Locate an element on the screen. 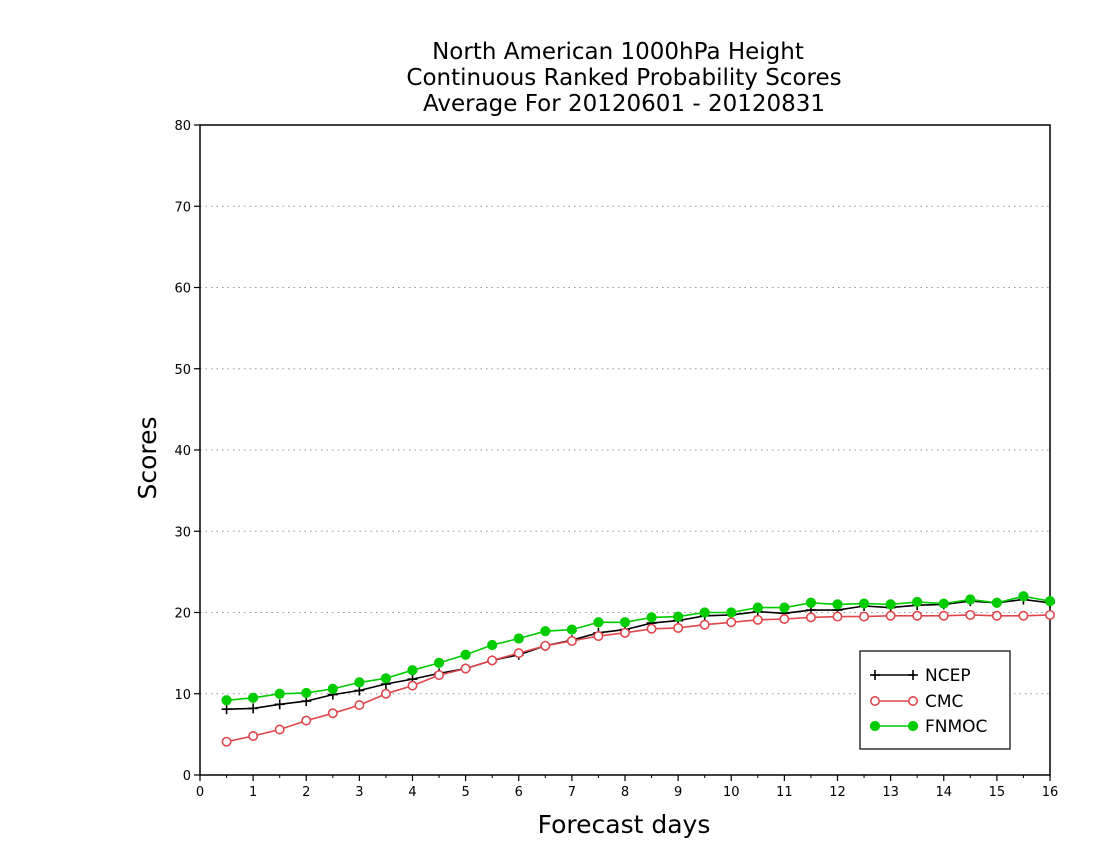  legend-entry-cmc: CMC is located at coordinates (916, 702).